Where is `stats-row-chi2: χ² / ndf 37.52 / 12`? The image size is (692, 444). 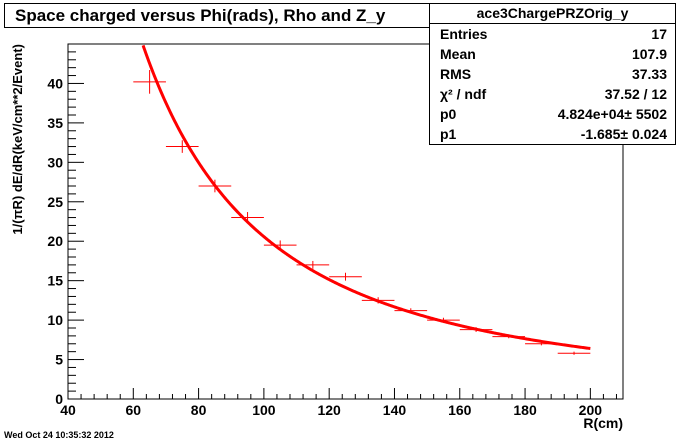 stats-row-chi2: χ² / ndf 37.52 / 12 is located at coordinates (552, 94).